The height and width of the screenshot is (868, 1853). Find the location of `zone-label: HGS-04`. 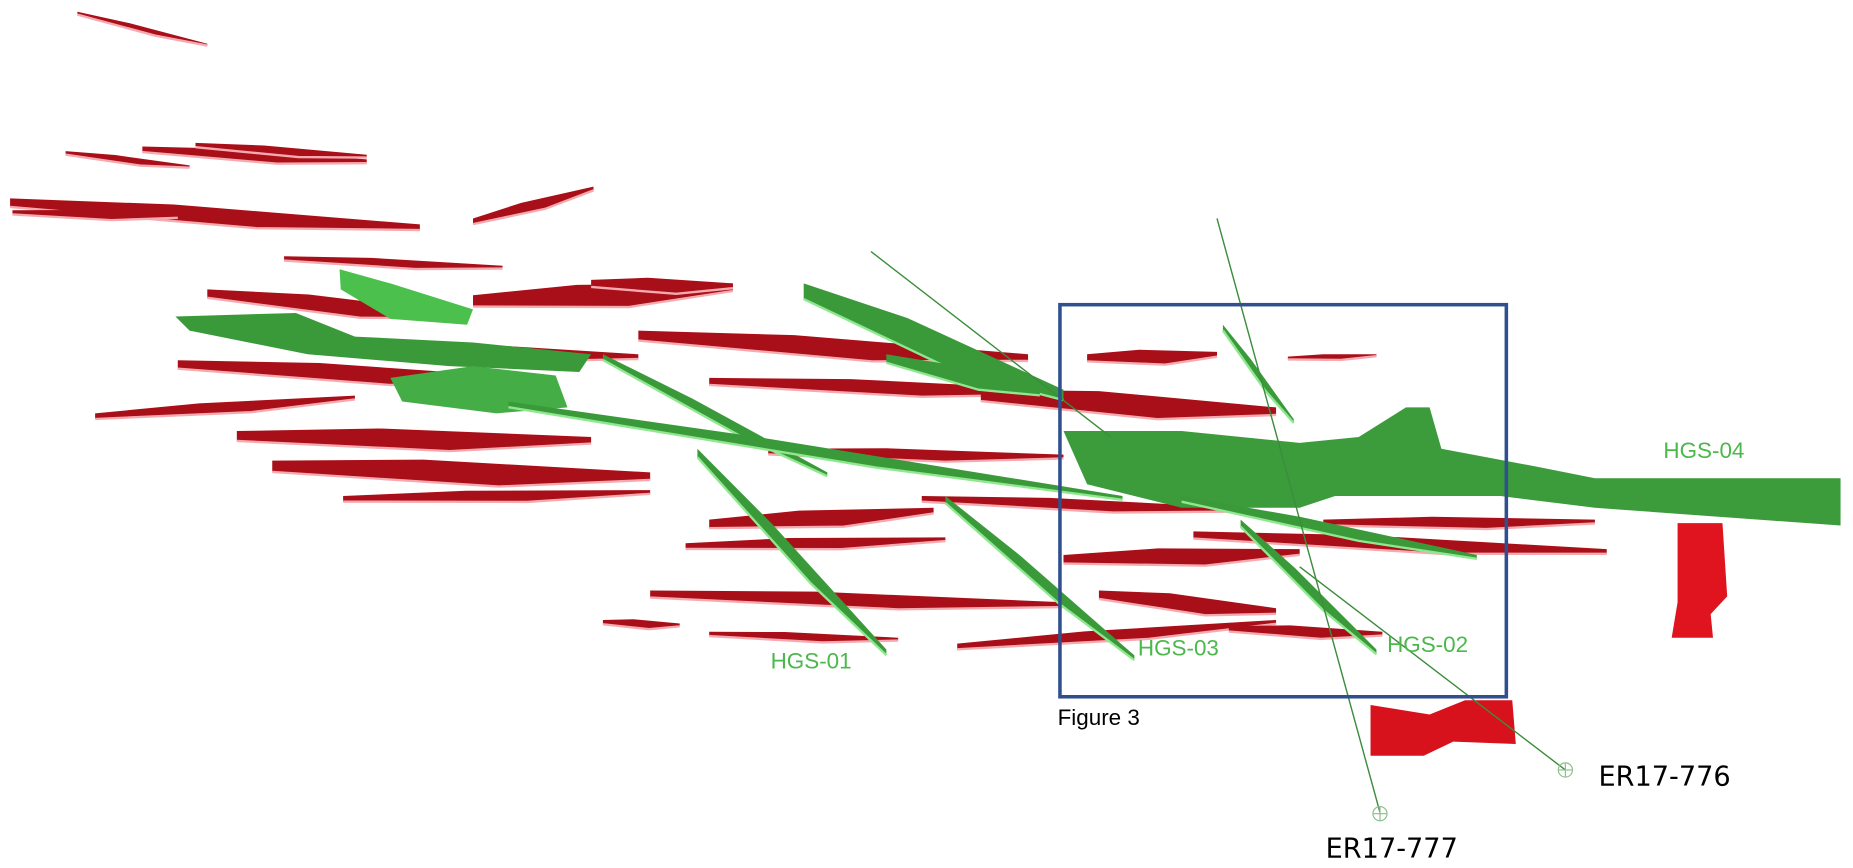

zone-label: HGS-04 is located at coordinates (1703, 450).